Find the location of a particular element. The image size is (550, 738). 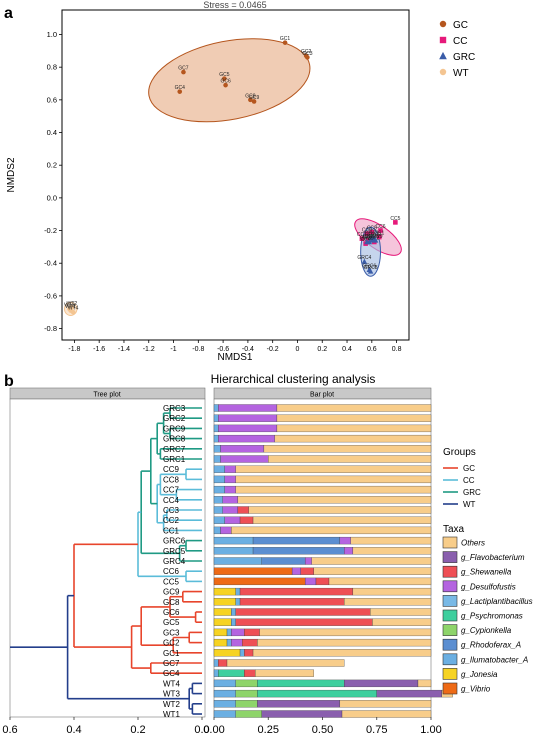

bar-grc6-others is located at coordinates (391, 540).